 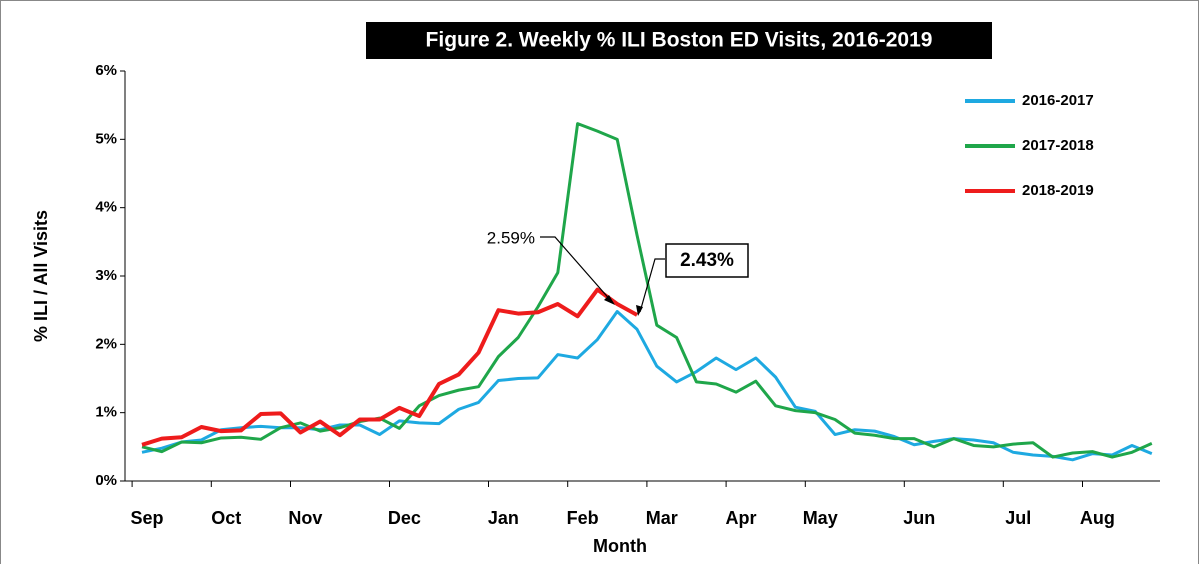 I want to click on annotation-box, so click(x=707, y=260).